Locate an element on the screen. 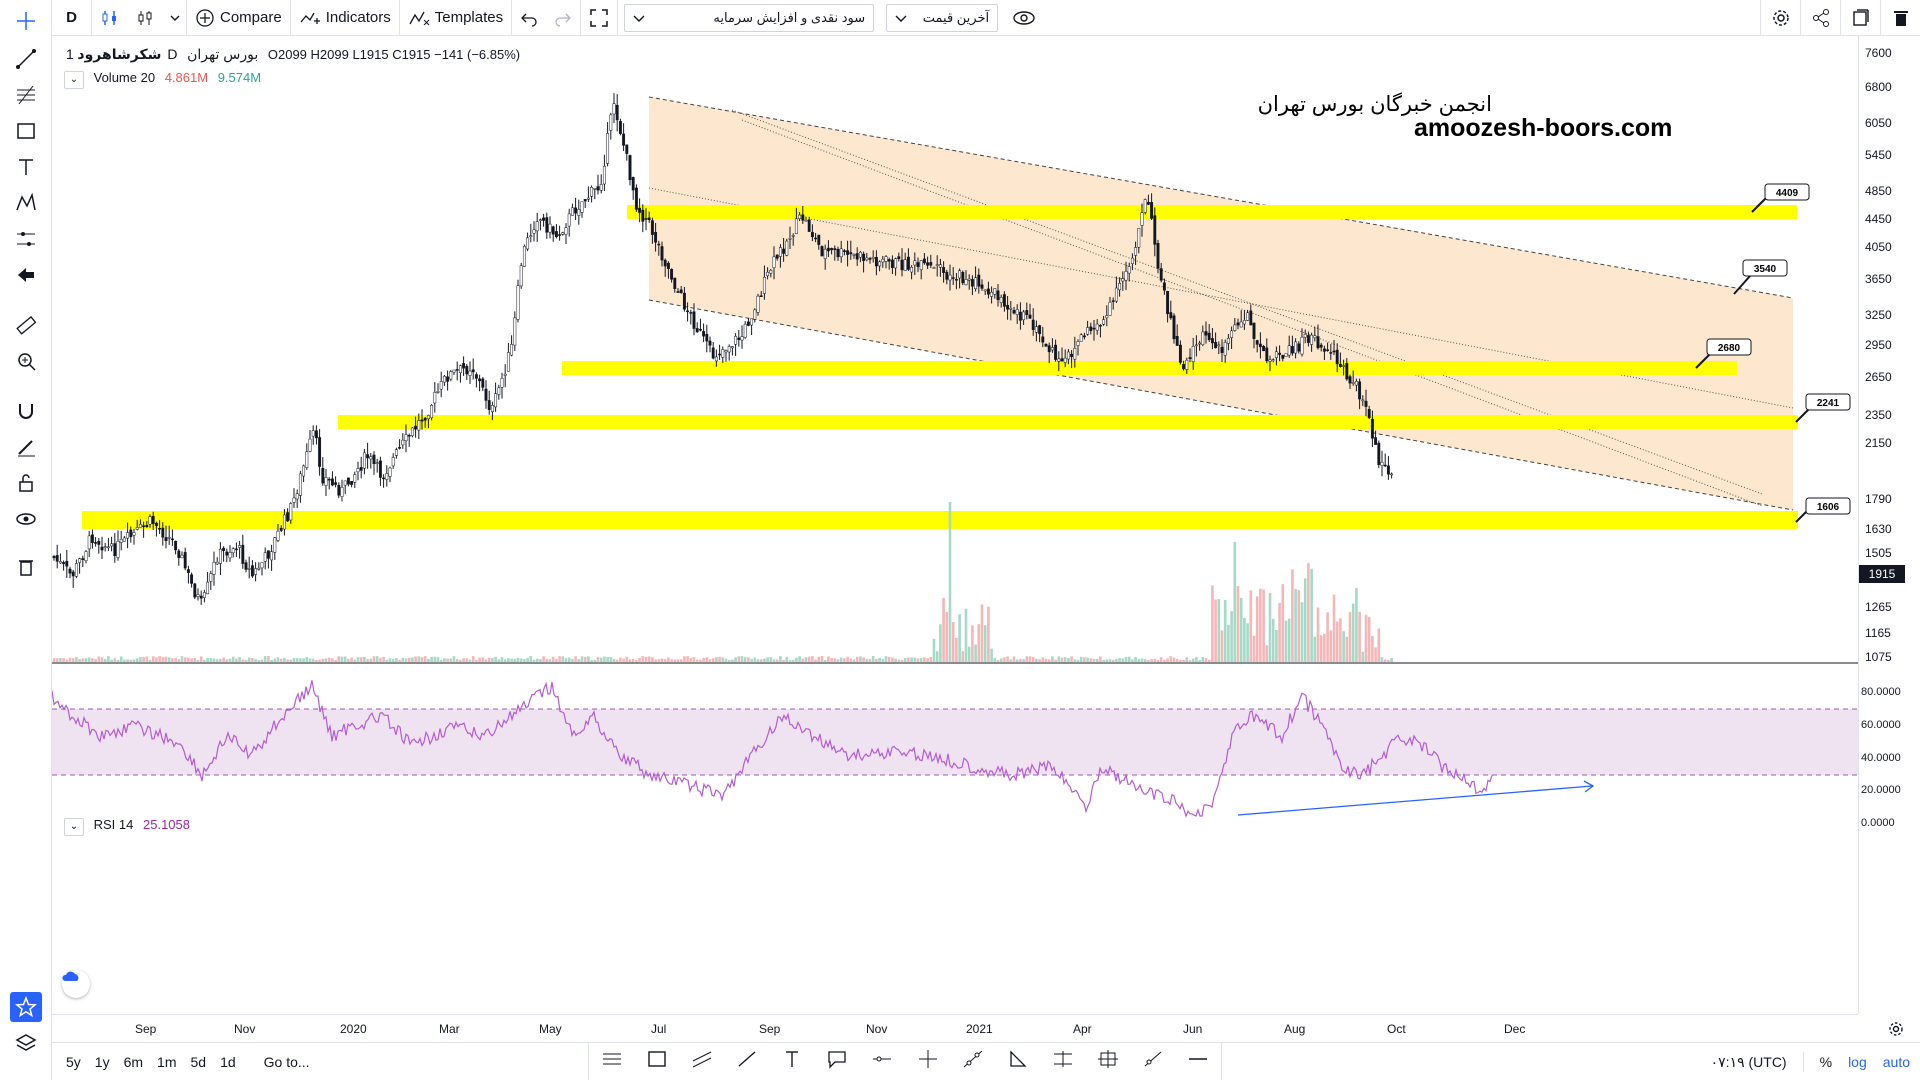 This screenshot has height=1080, width=1920. auto-toggle: auto is located at coordinates (1896, 1062).